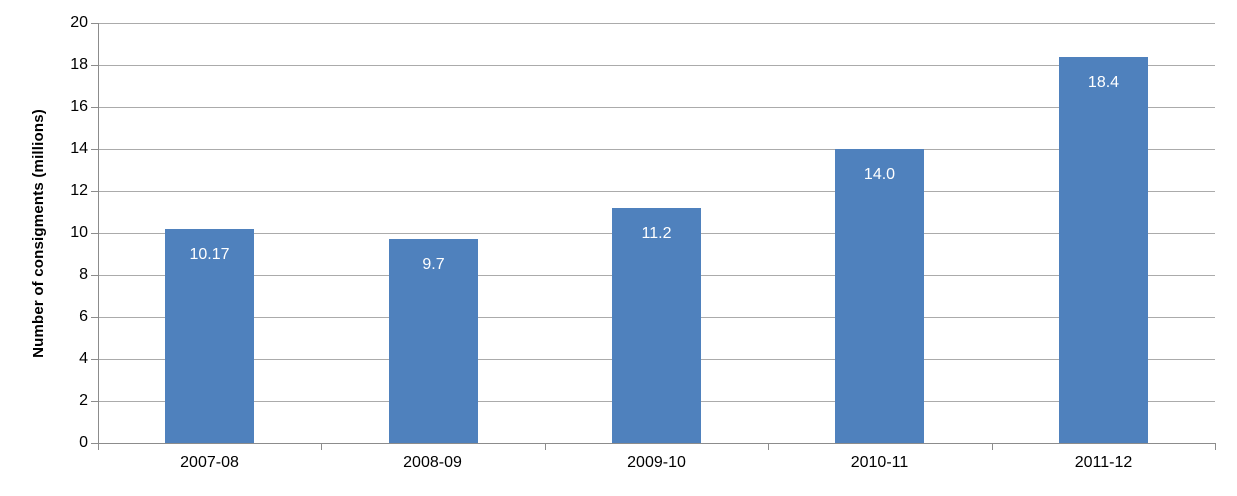 Image resolution: width=1237 pixels, height=496 pixels. Describe the element at coordinates (79, 148) in the screenshot. I see `y-tick-label: 14` at that location.